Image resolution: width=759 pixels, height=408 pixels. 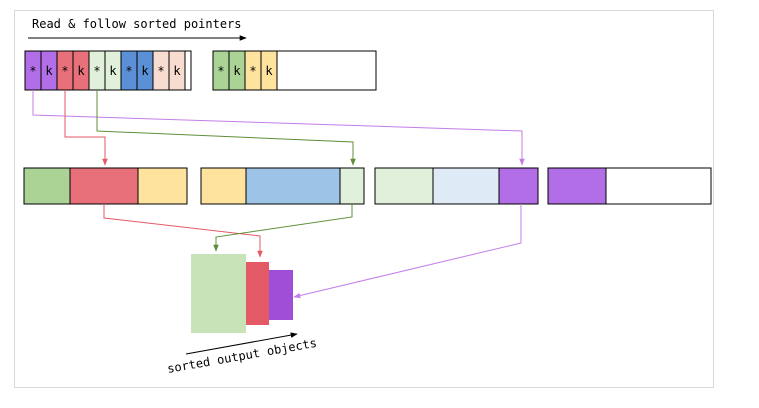 What do you see at coordinates (218, 293) in the screenshot?
I see `output-object-green` at bounding box center [218, 293].